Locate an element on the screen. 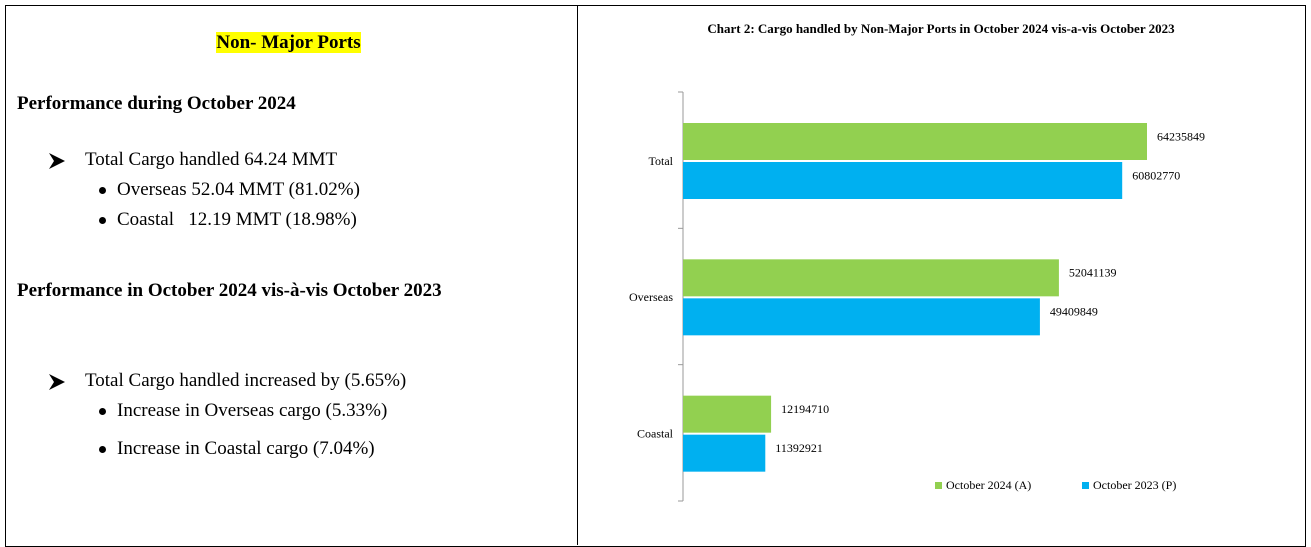  data-label: 11392921 is located at coordinates (799, 448).